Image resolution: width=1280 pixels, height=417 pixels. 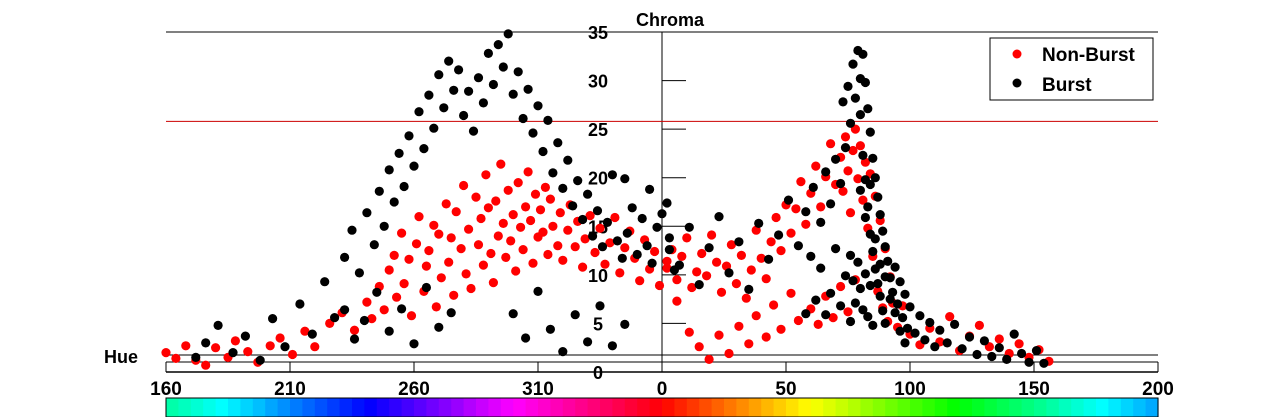 I want to click on y-tick-label: 10, so click(x=598, y=276).